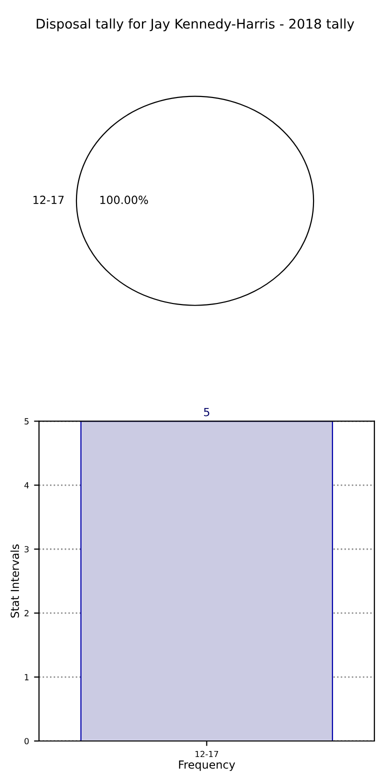  What do you see at coordinates (49, 200) in the screenshot?
I see `slice-label: 12-17` at bounding box center [49, 200].